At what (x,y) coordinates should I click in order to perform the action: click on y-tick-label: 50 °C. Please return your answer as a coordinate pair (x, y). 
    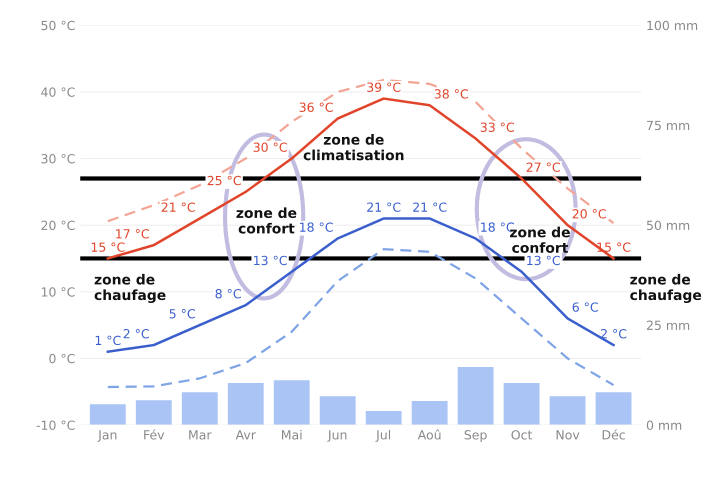
    Looking at the image, I should click on (58, 25).